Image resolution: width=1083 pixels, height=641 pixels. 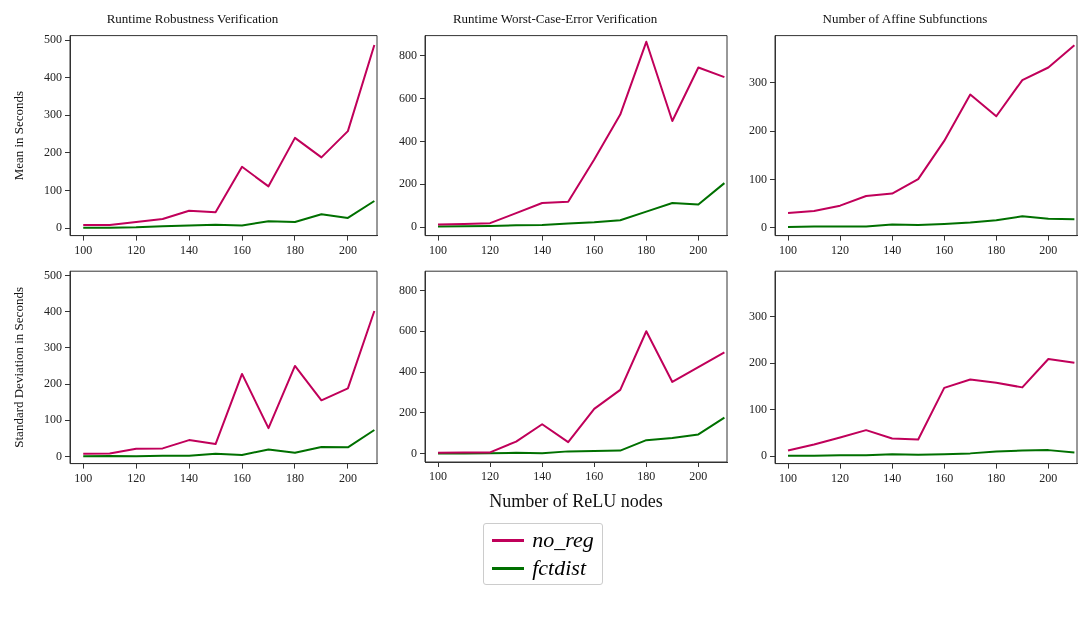 What do you see at coordinates (905, 19) in the screenshot?
I see `chart-title: Number of Affine Subfunctions` at bounding box center [905, 19].